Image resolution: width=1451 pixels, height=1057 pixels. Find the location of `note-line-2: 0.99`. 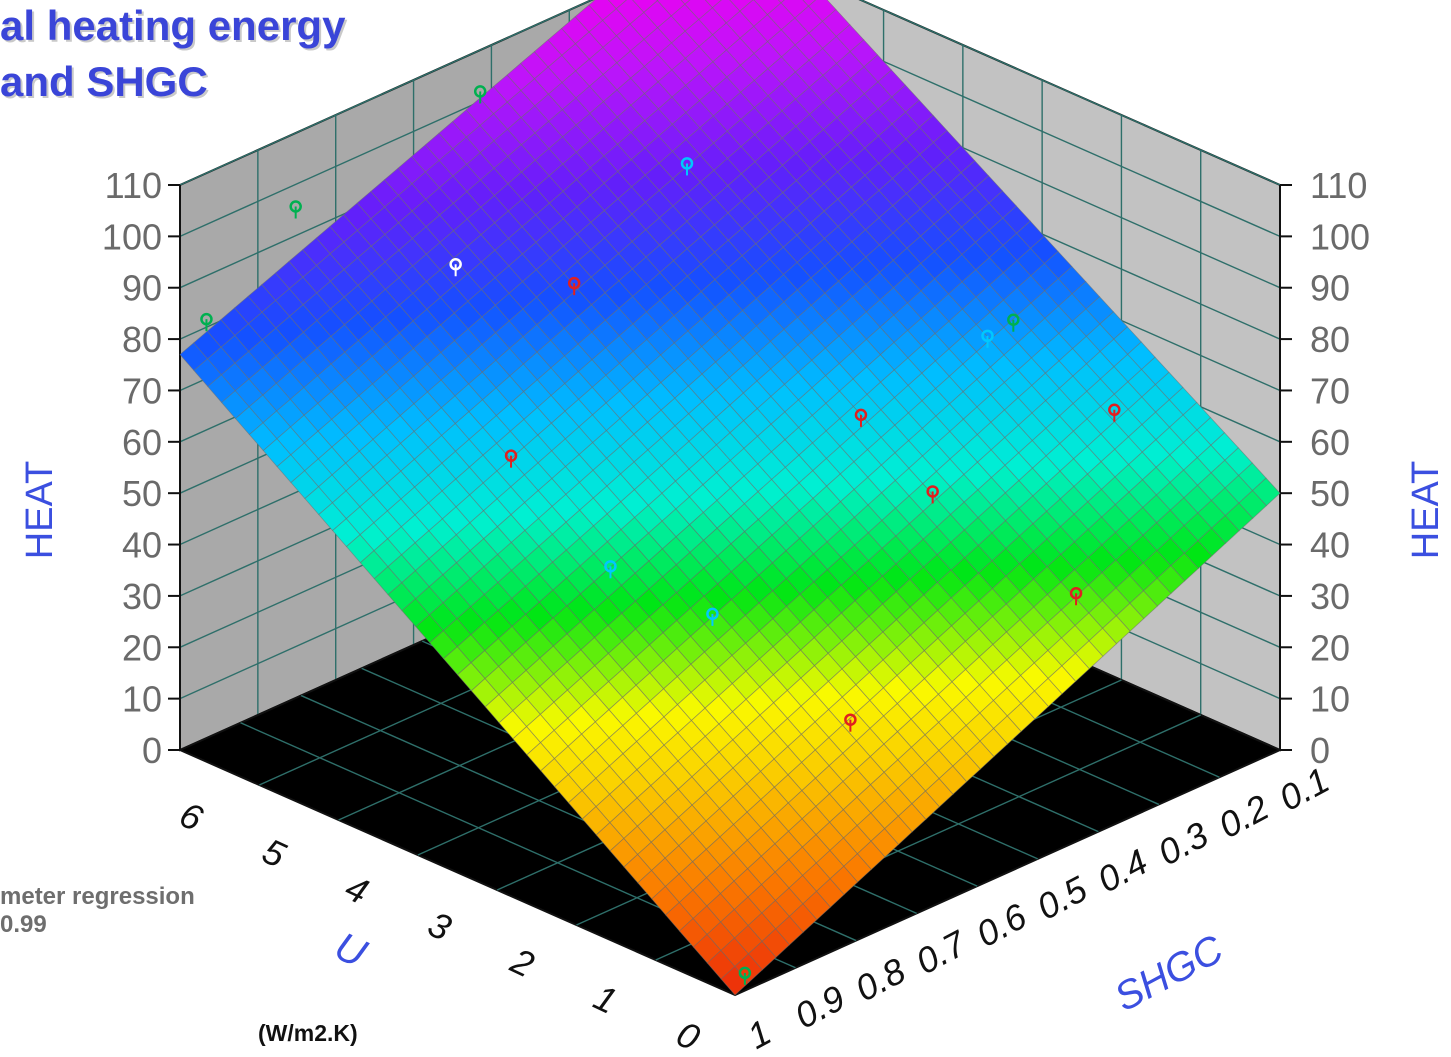

note-line-2: 0.99 is located at coordinates (23, 924).